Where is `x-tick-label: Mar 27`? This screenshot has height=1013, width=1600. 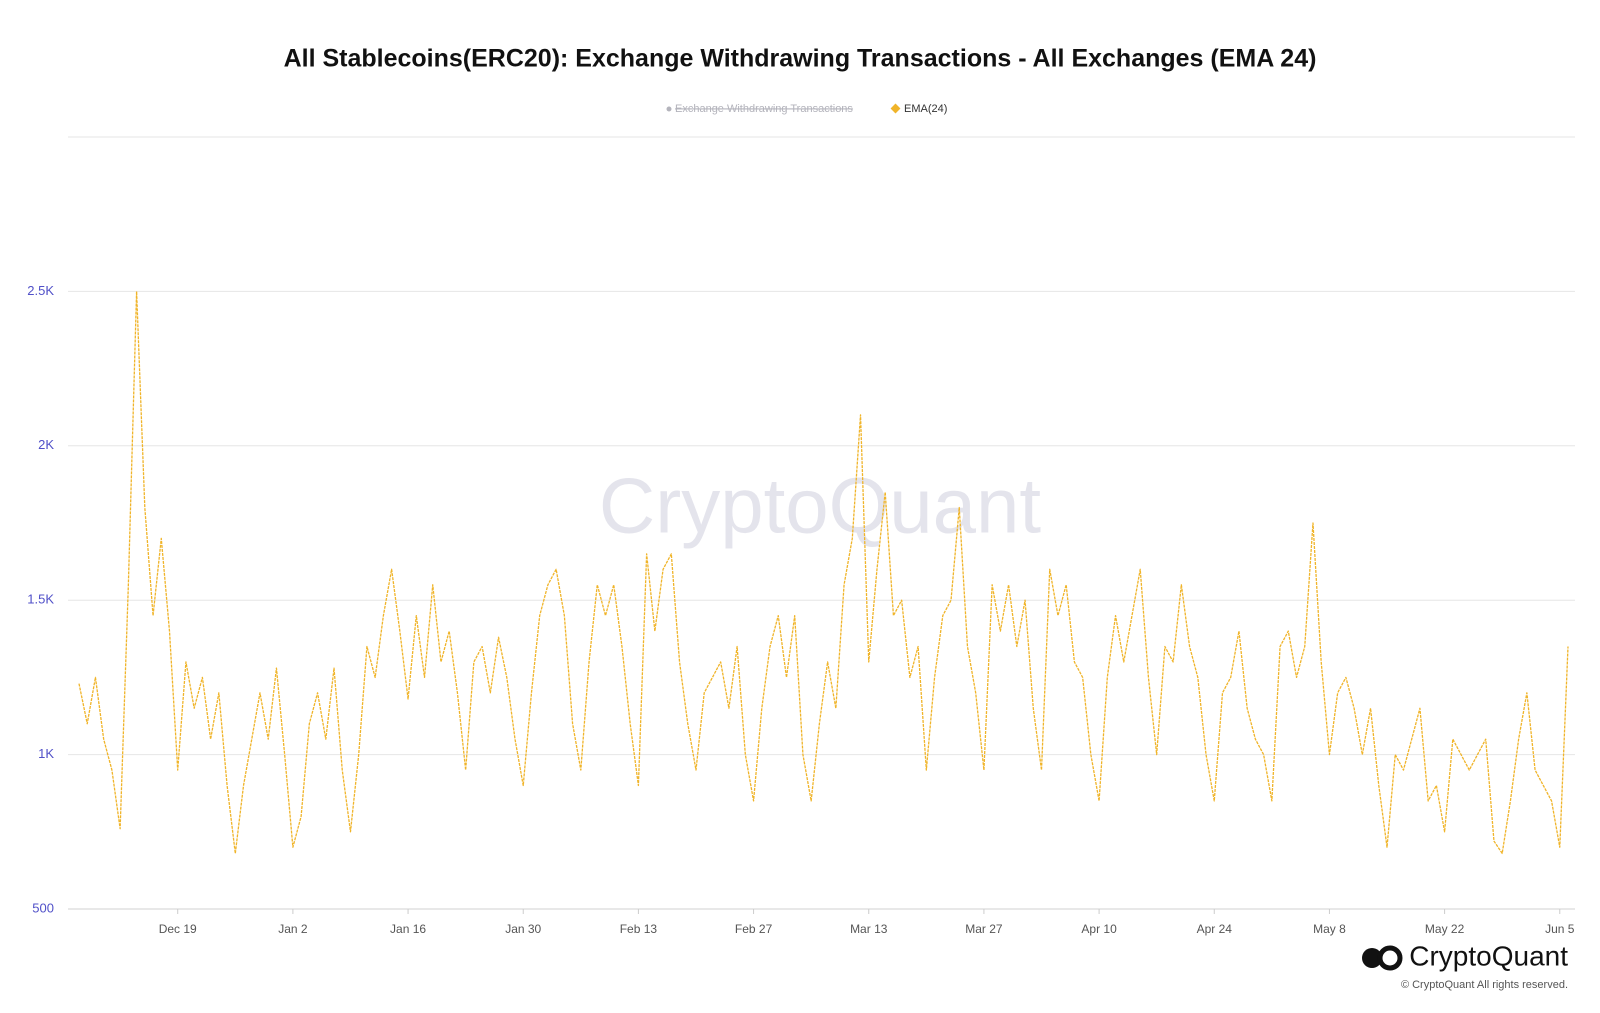 x-tick-label: Mar 27 is located at coordinates (984, 929).